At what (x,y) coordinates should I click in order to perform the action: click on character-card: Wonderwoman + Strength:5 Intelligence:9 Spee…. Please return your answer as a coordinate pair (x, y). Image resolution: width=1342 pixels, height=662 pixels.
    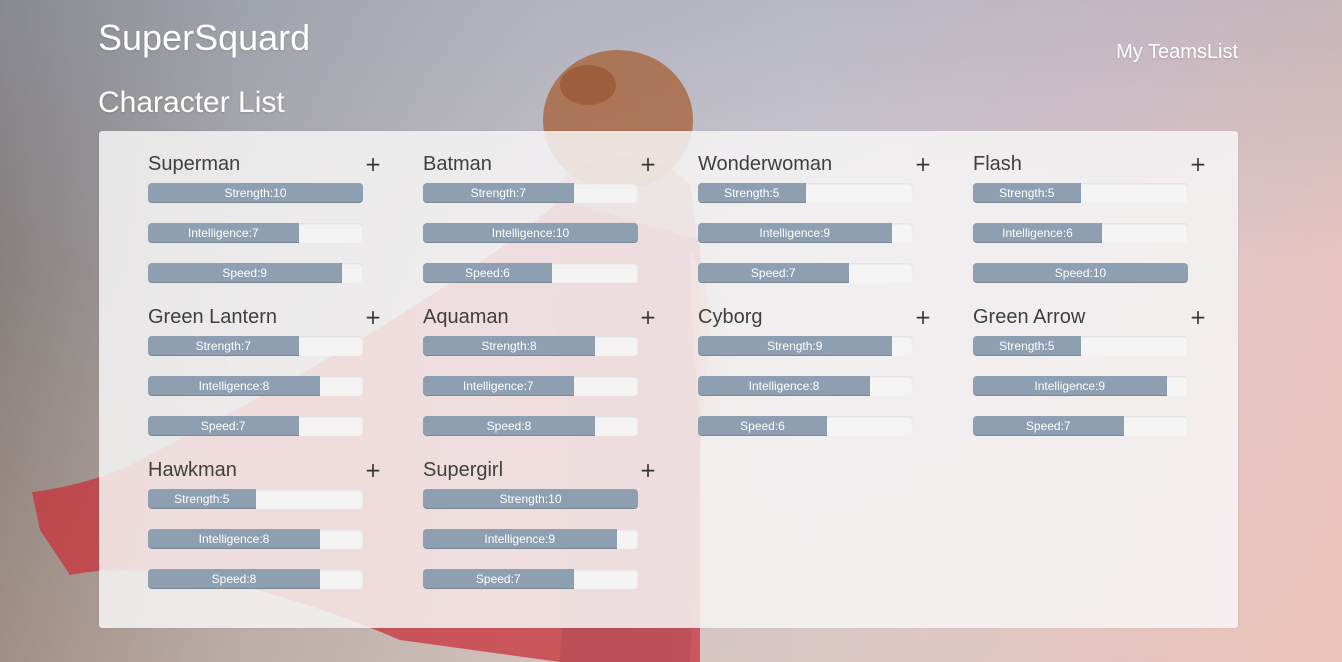
    Looking at the image, I should click on (814, 227).